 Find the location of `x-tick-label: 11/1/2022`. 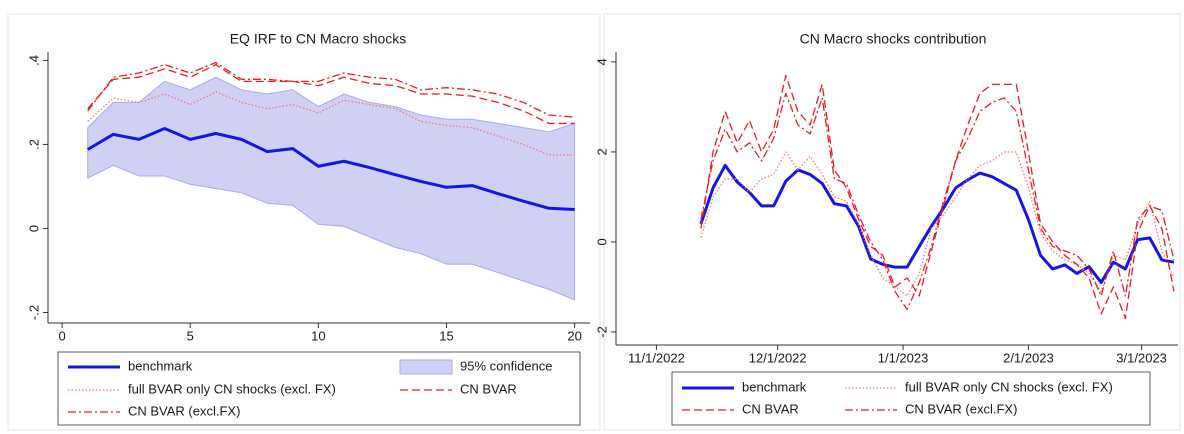

x-tick-label: 11/1/2022 is located at coordinates (656, 357).